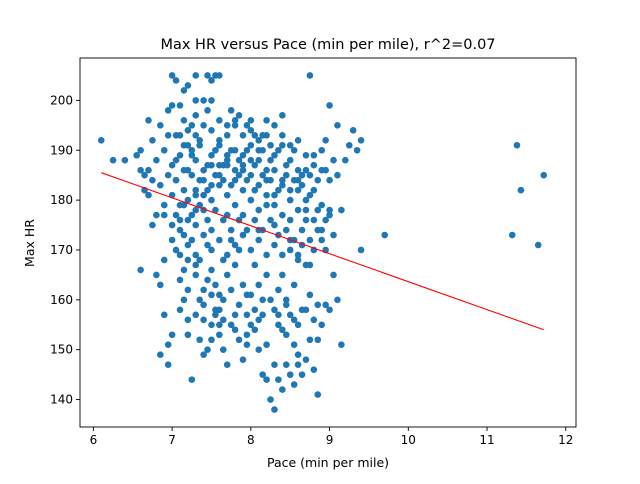 Image resolution: width=640 pixels, height=484 pixels. What do you see at coordinates (331, 437) in the screenshot?
I see `x-axis-ticks: 6 7 8 9 10 11 12` at bounding box center [331, 437].